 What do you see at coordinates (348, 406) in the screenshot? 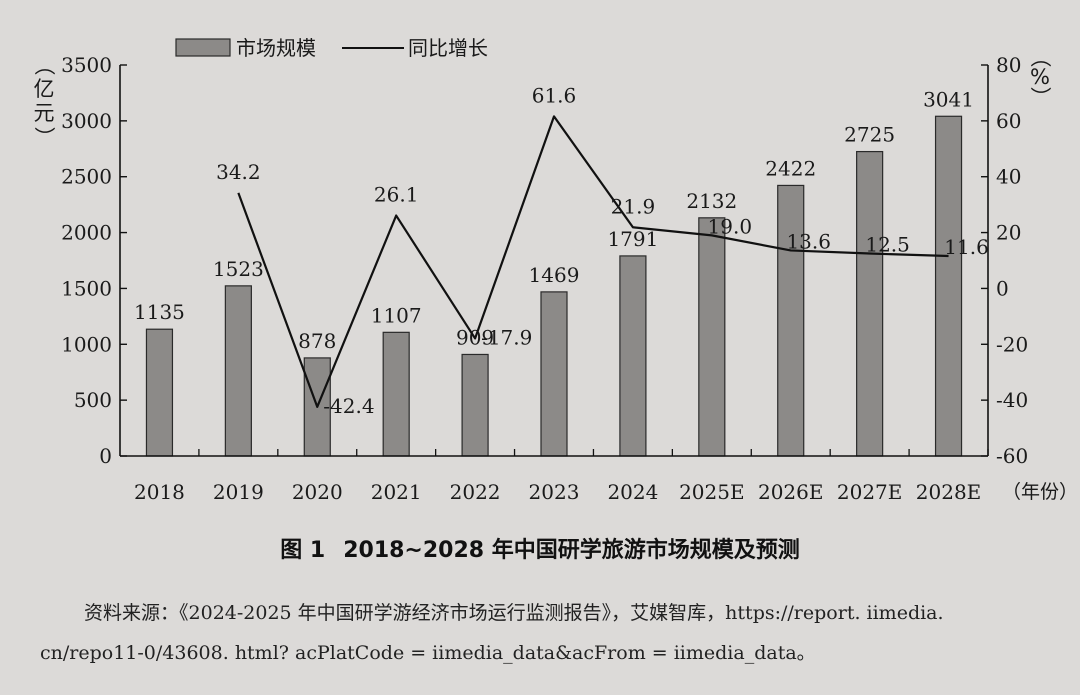
I see `growth-value-label: -42.4` at bounding box center [348, 406].